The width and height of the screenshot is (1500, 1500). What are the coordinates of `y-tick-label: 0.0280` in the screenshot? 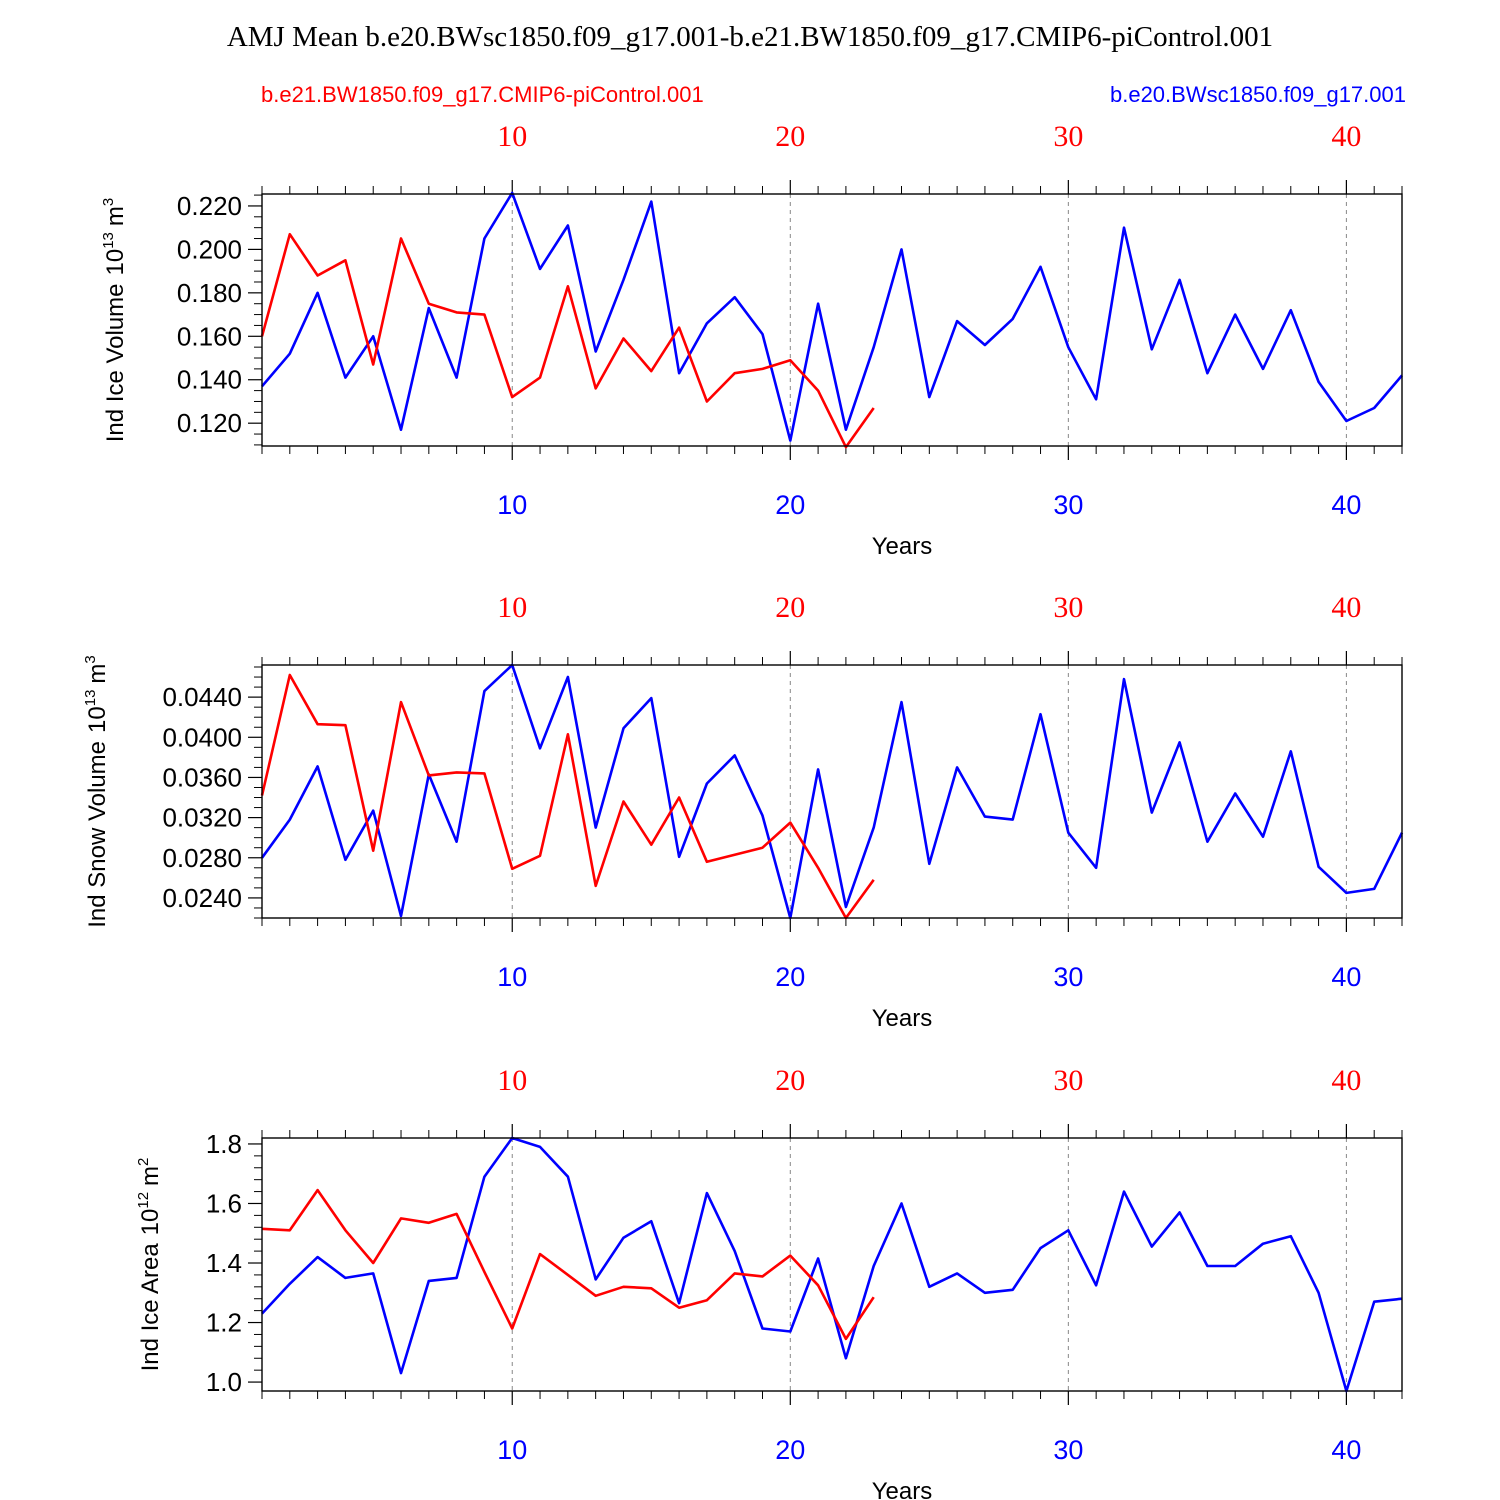 It's located at (202, 858).